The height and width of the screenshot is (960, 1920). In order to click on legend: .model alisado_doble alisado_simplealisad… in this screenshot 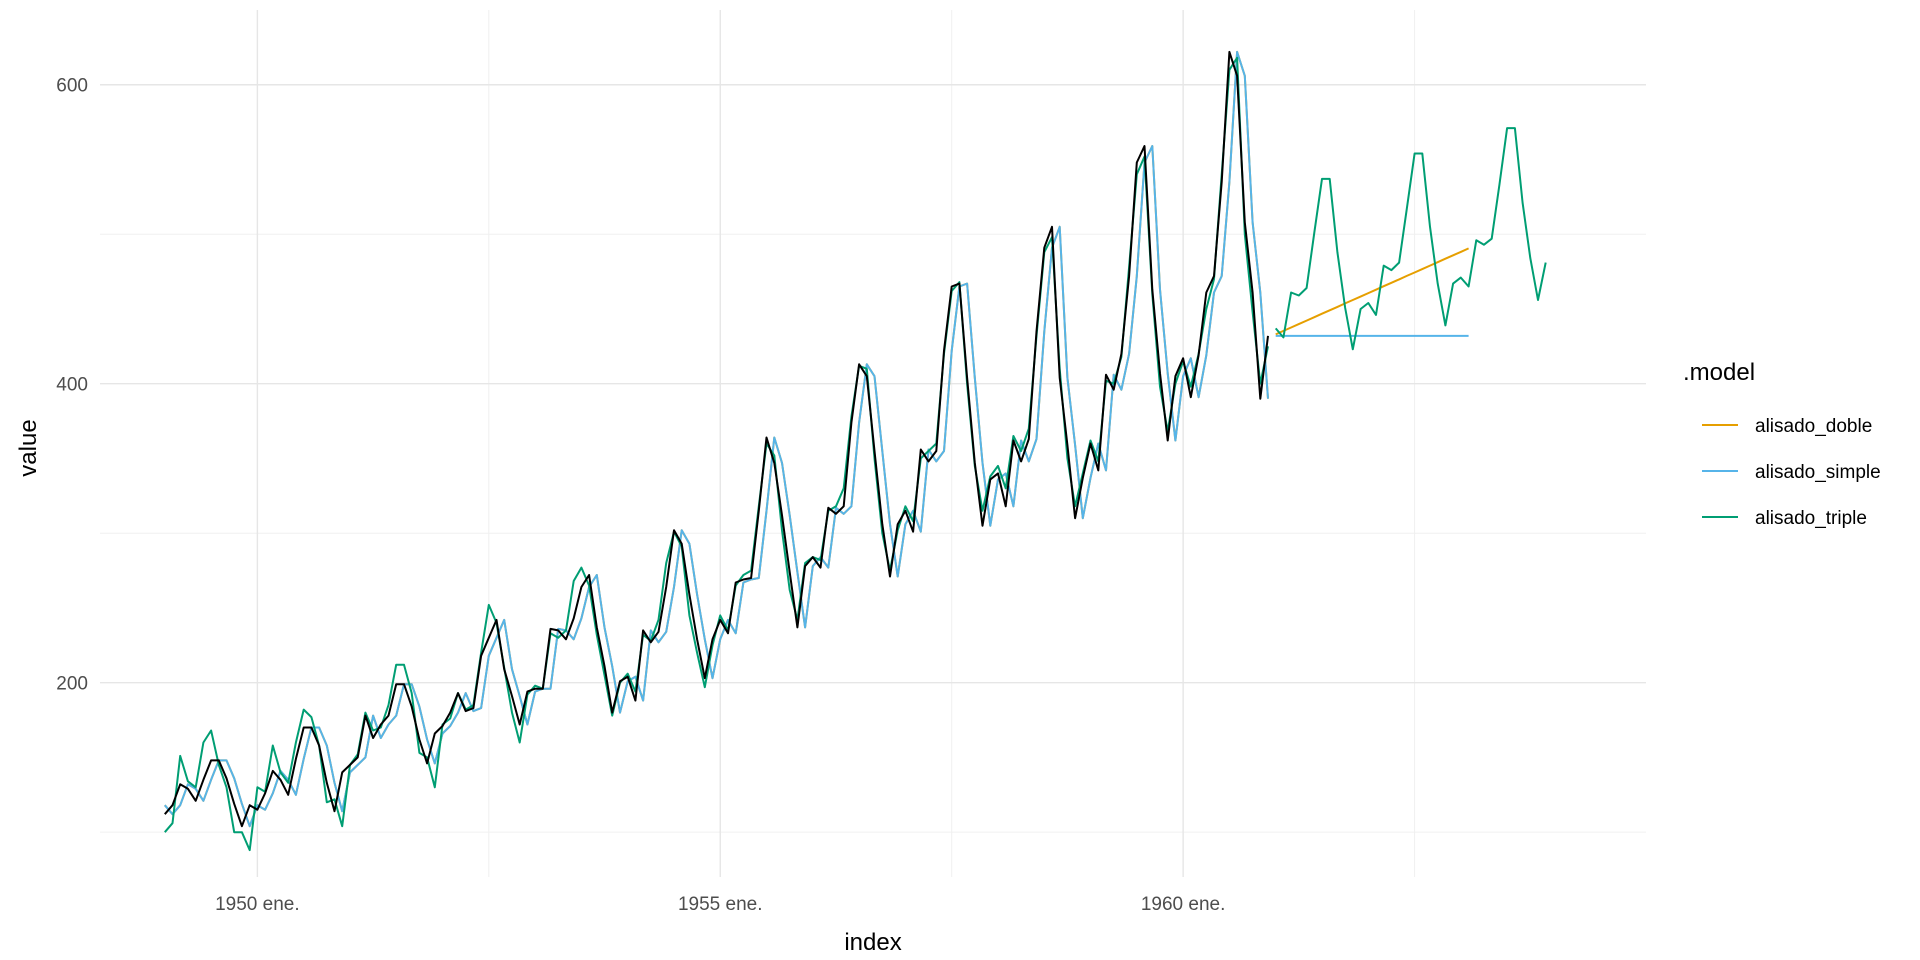, I will do `click(1782, 444)`.